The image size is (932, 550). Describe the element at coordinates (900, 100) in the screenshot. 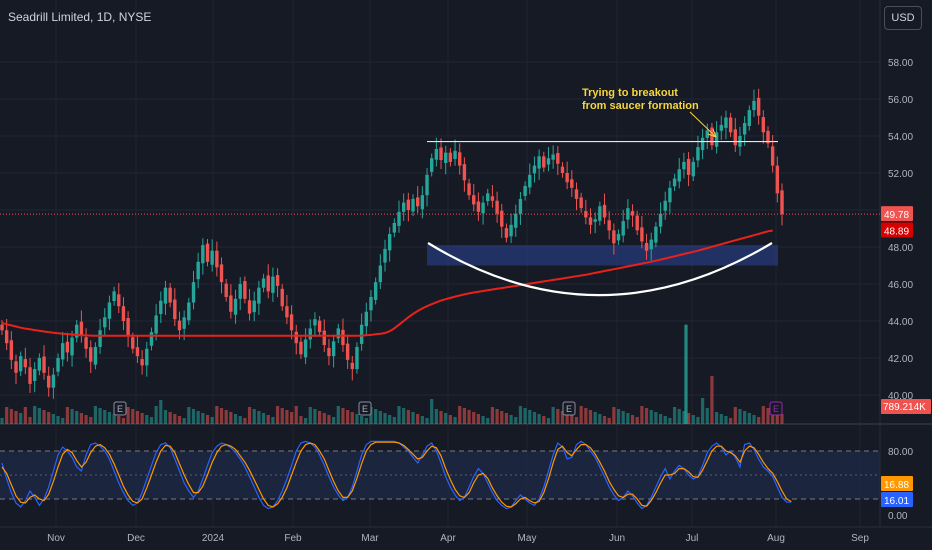

I see `price-tick-label: 56.00` at that location.